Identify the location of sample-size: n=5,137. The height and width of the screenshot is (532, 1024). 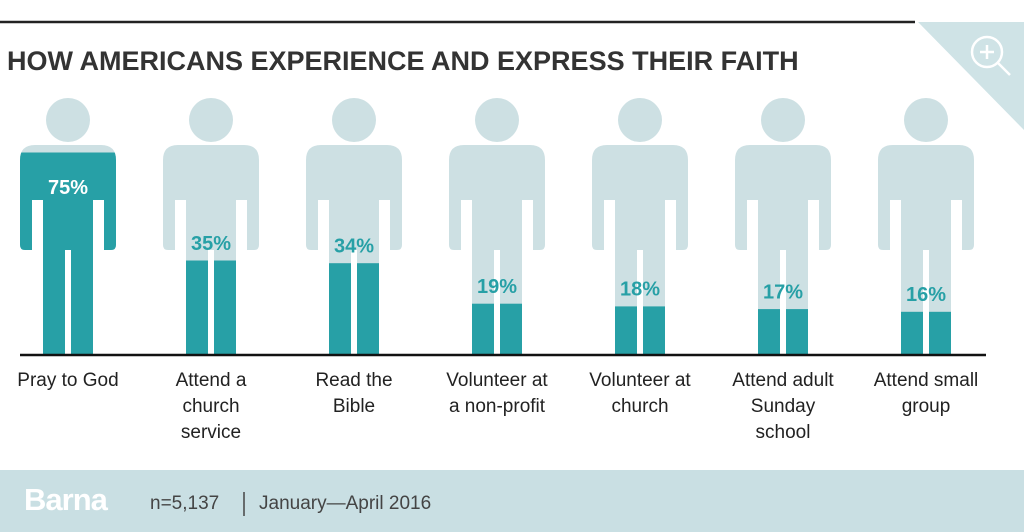
(184, 503).